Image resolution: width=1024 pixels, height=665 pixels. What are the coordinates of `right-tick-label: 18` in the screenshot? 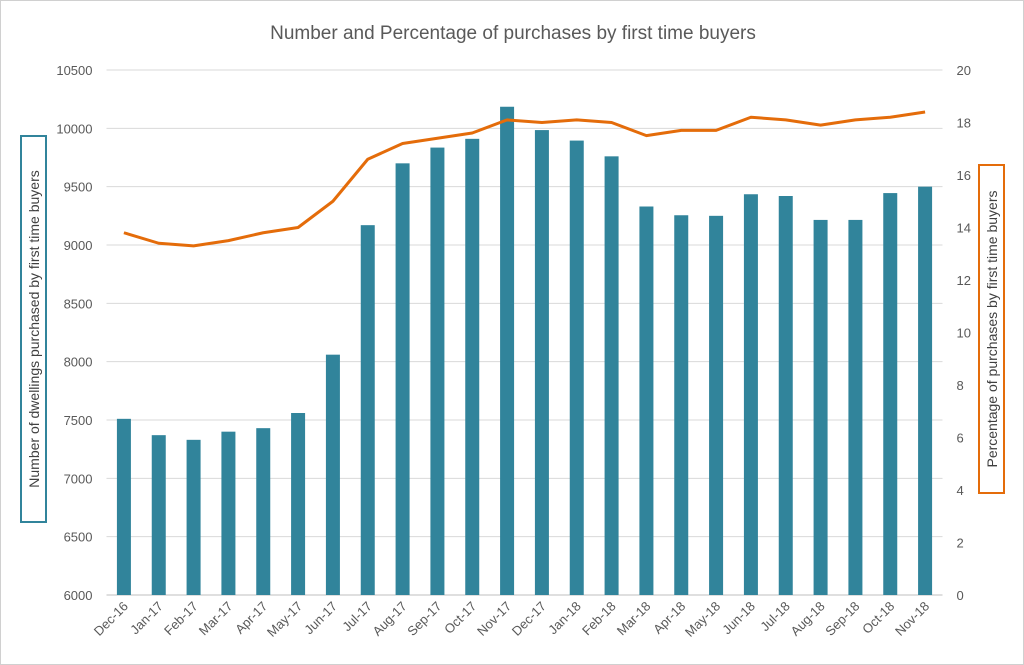 It's located at (964, 123).